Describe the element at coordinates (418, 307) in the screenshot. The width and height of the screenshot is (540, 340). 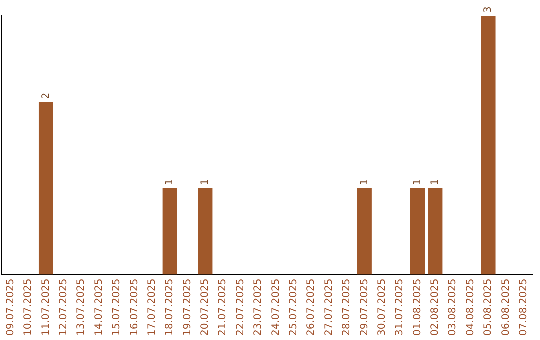
I see `x-tick-label: 01.08.2025` at that location.